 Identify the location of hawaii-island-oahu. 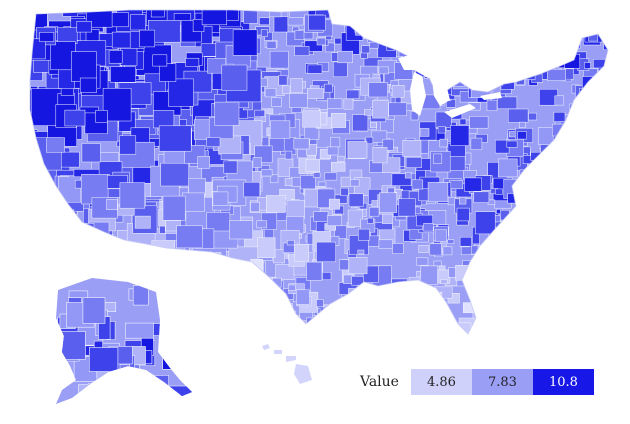
(278, 352).